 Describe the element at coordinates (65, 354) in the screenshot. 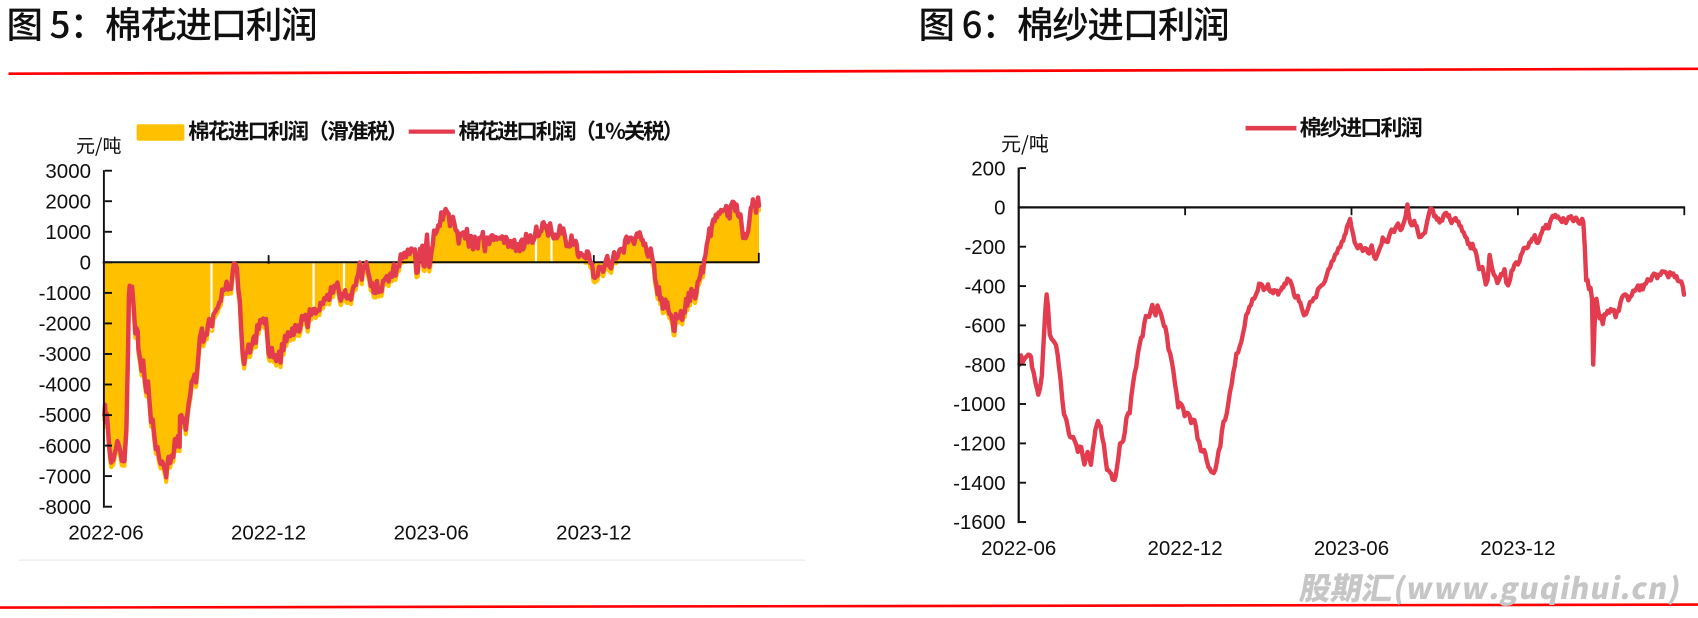

I see `svg-text: -3000` at that location.